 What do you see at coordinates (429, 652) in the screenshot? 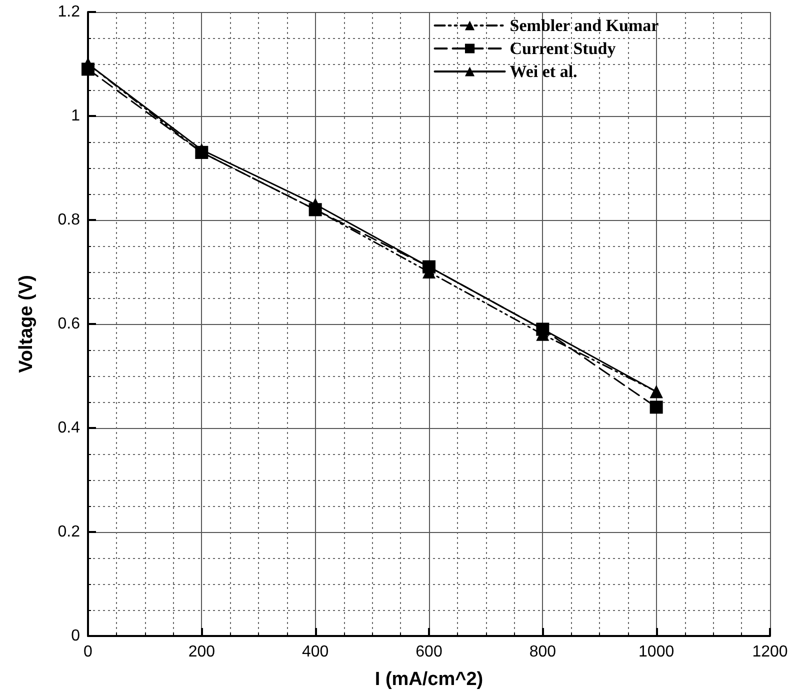
I see `x-tick-label: 600` at bounding box center [429, 652].